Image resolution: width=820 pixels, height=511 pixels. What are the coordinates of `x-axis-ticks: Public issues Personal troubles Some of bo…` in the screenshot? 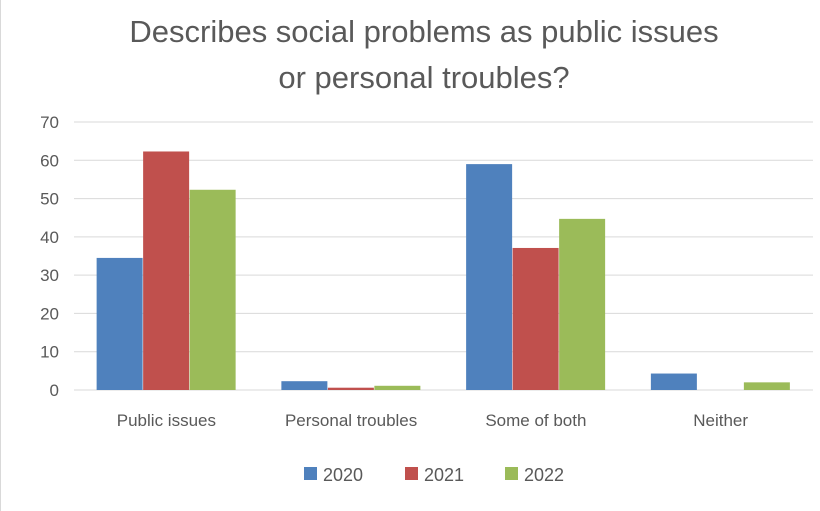 It's located at (433, 420).